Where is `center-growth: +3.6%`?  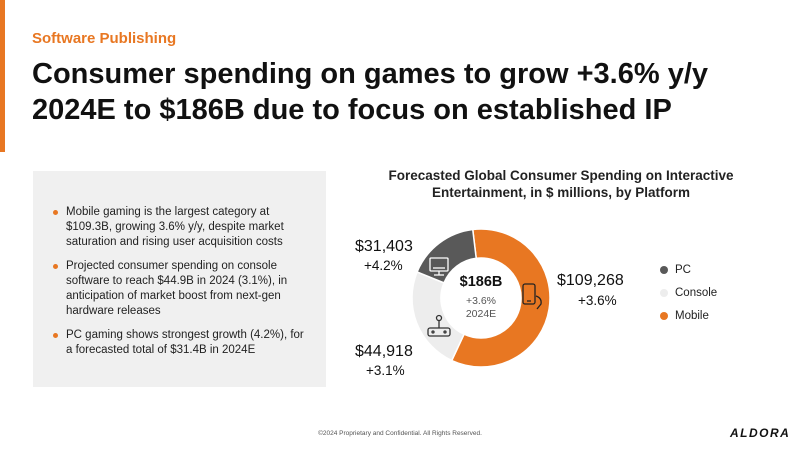 center-growth: +3.6% is located at coordinates (481, 301).